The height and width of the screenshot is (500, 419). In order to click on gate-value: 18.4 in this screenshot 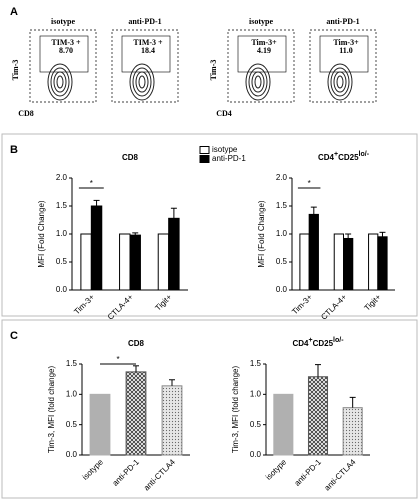, I will do `click(148, 50)`.